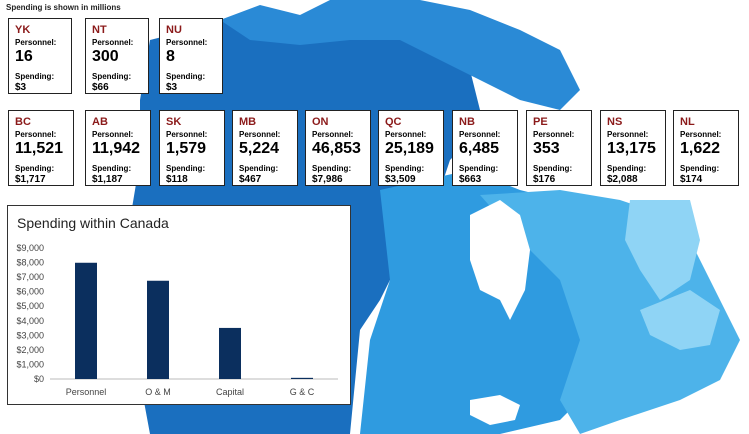  What do you see at coordinates (540, 122) in the screenshot?
I see `province-code: PE` at bounding box center [540, 122].